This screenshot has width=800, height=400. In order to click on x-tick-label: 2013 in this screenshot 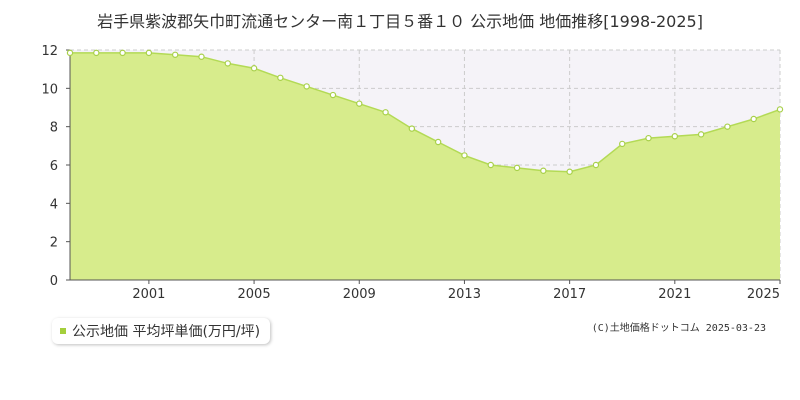, I will do `click(464, 293)`.